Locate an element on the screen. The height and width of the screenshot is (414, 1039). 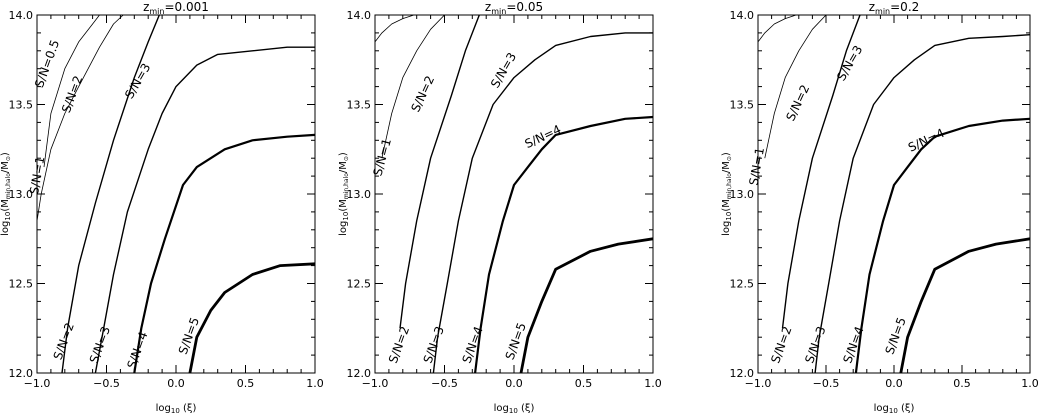
chart-title: zmin=0.05 is located at coordinates (514, 8).